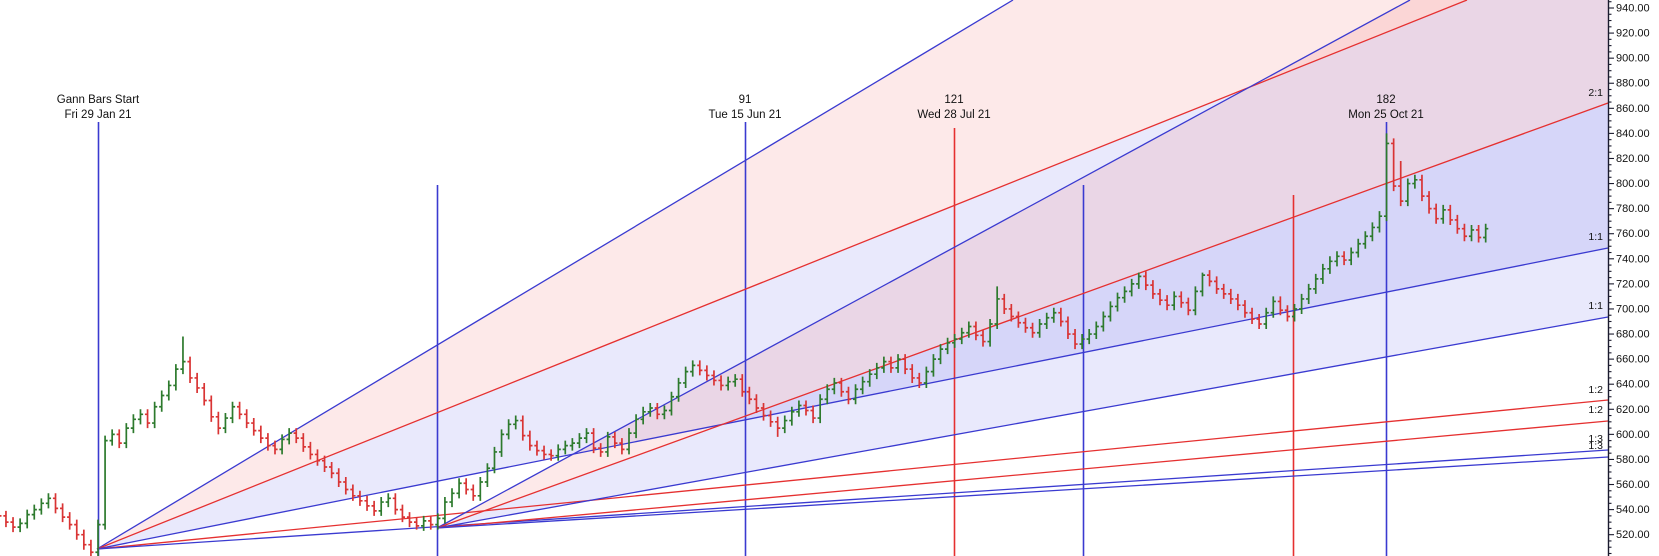 The image size is (1659, 556). What do you see at coordinates (1385, 100) in the screenshot?
I see `date-marker-label-line1: 182` at bounding box center [1385, 100].